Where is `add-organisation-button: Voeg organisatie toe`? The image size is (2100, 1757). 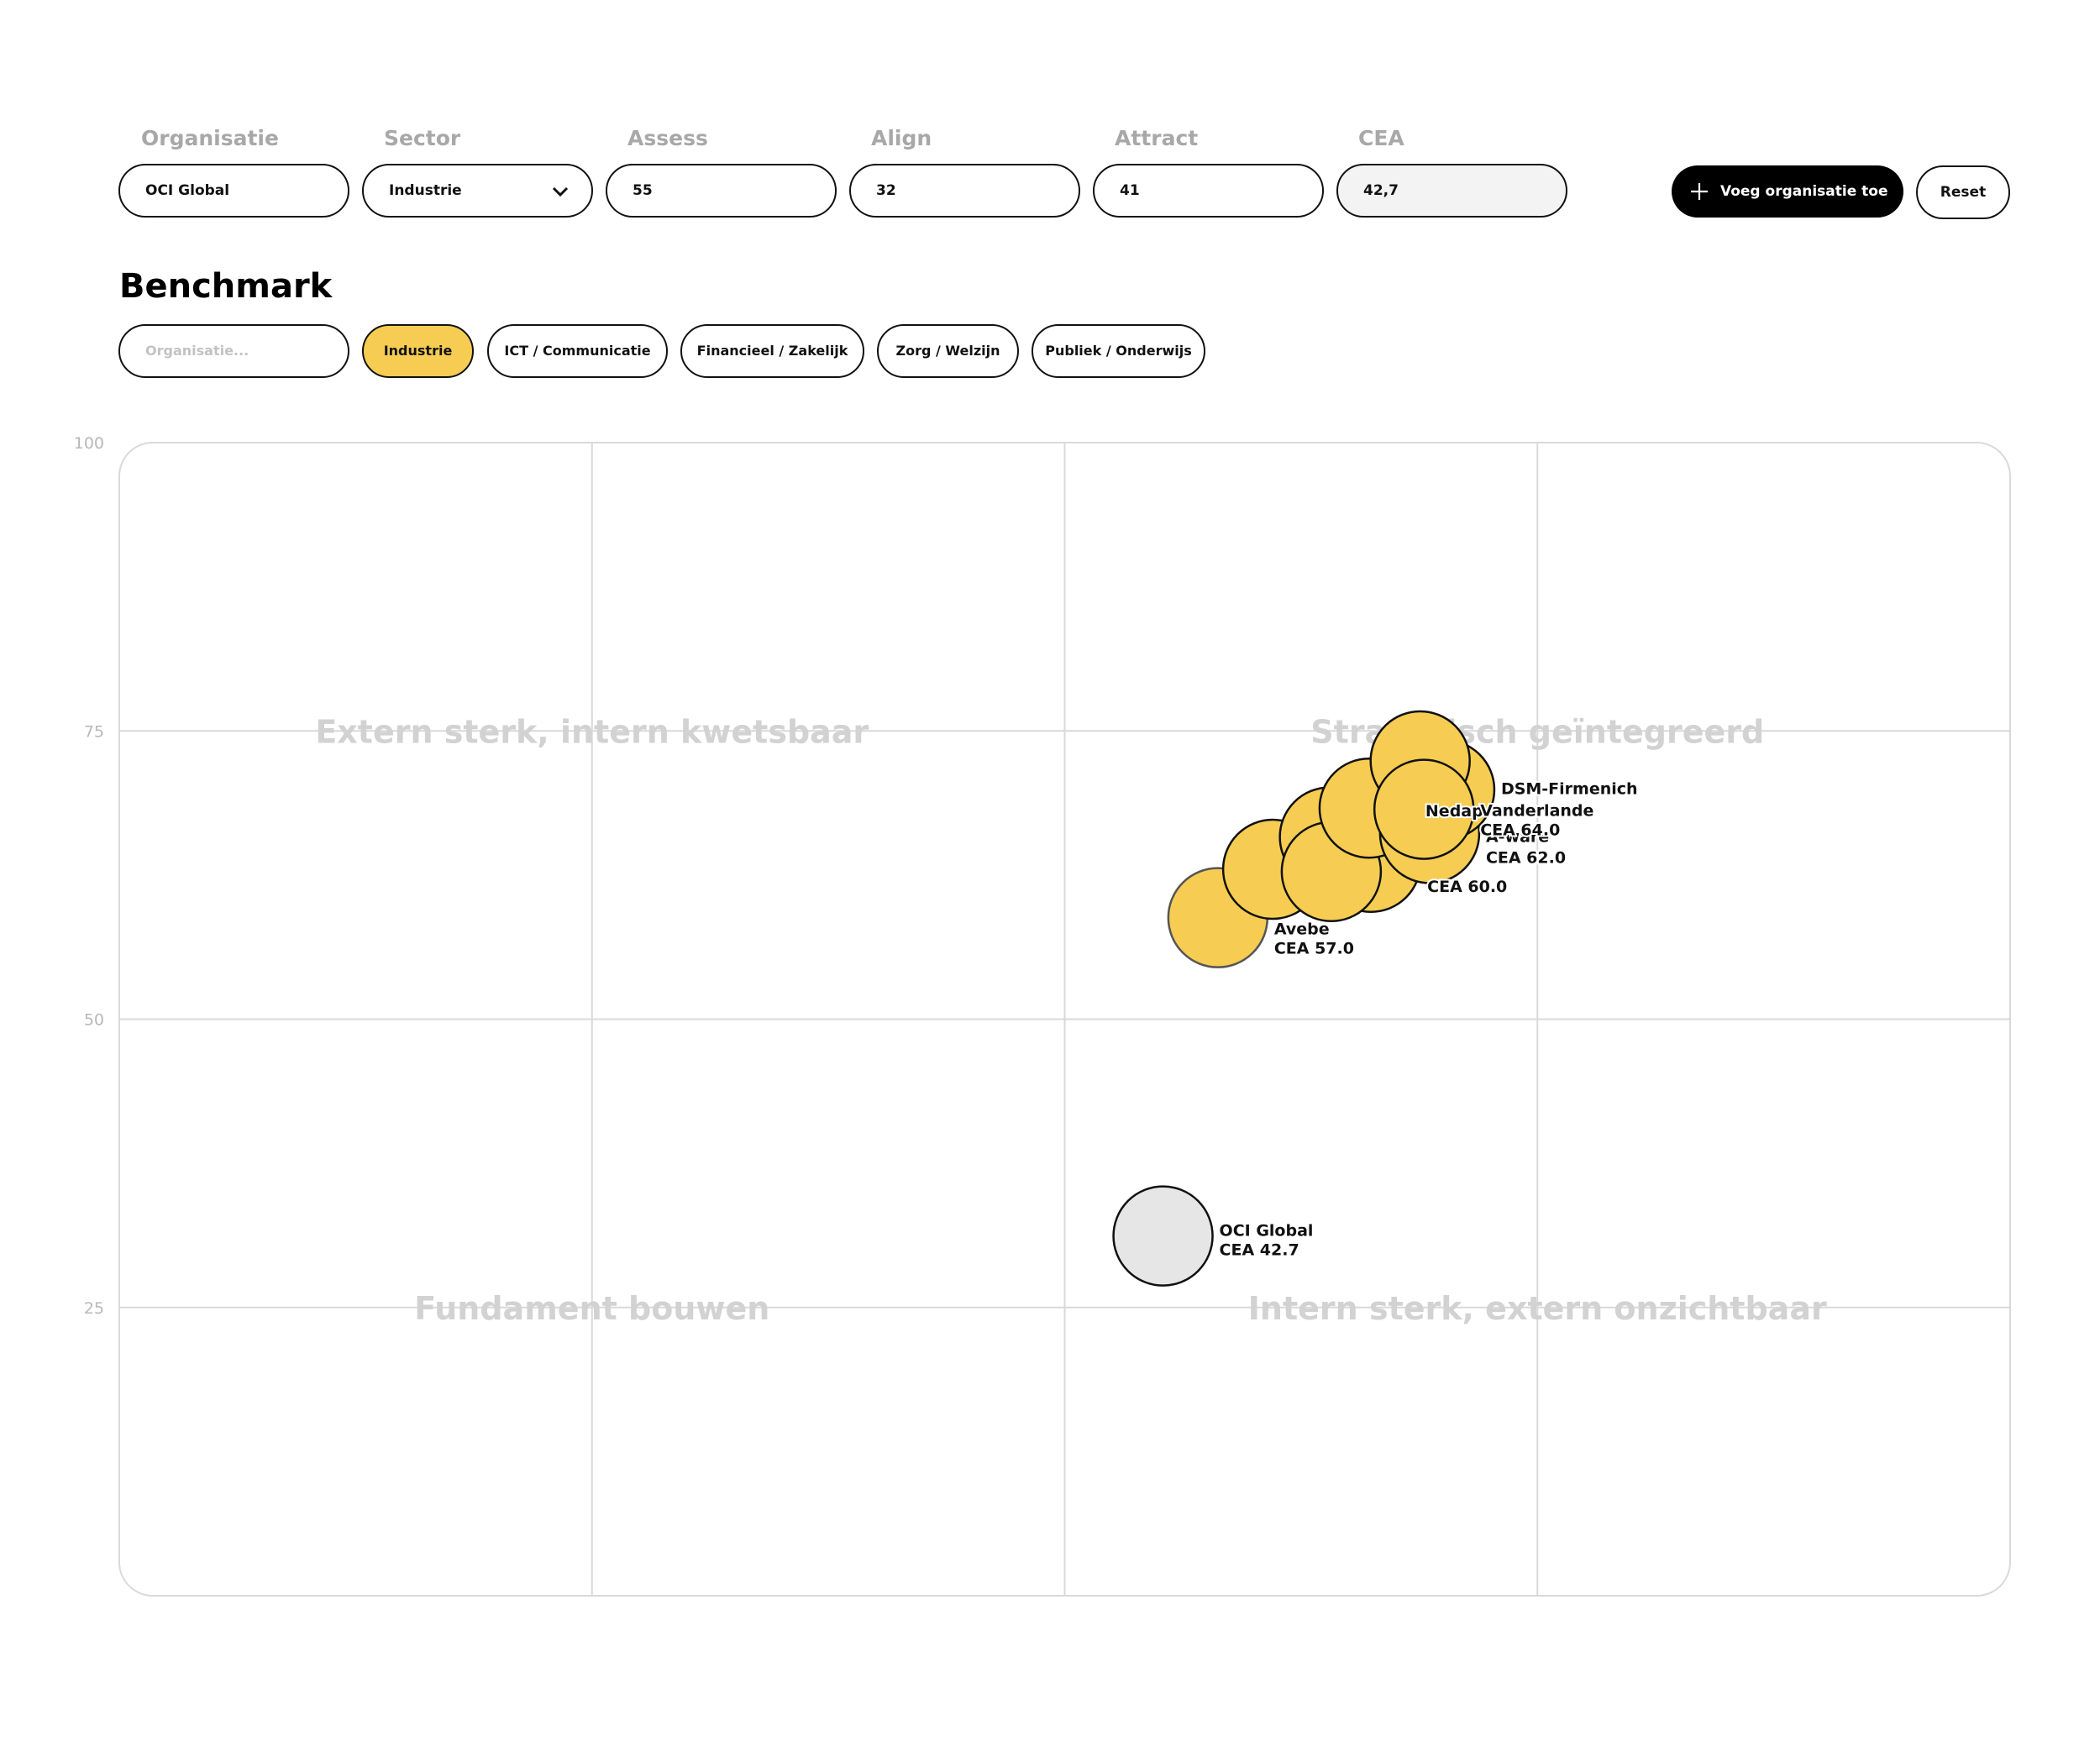
add-organisation-button: Voeg organisatie toe is located at coordinates (1787, 191).